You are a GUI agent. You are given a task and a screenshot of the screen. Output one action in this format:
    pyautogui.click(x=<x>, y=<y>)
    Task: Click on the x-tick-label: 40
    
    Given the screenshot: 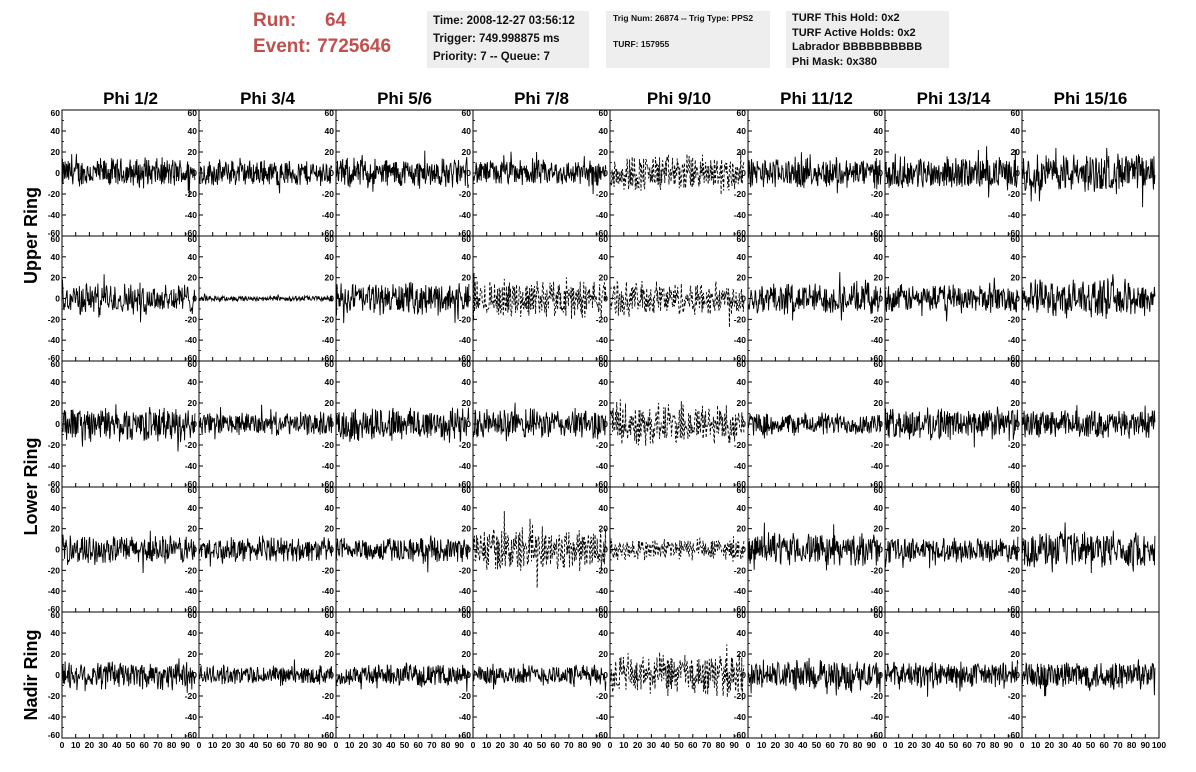 What is the action you would take?
    pyautogui.click(x=1077, y=745)
    